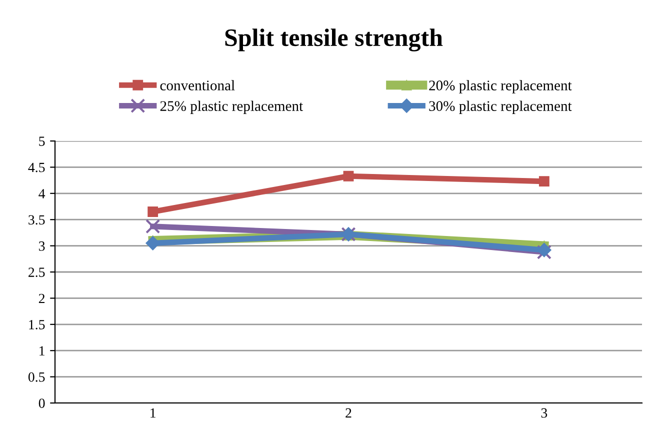  I want to click on y-tick-label: 0.5, so click(36, 377).